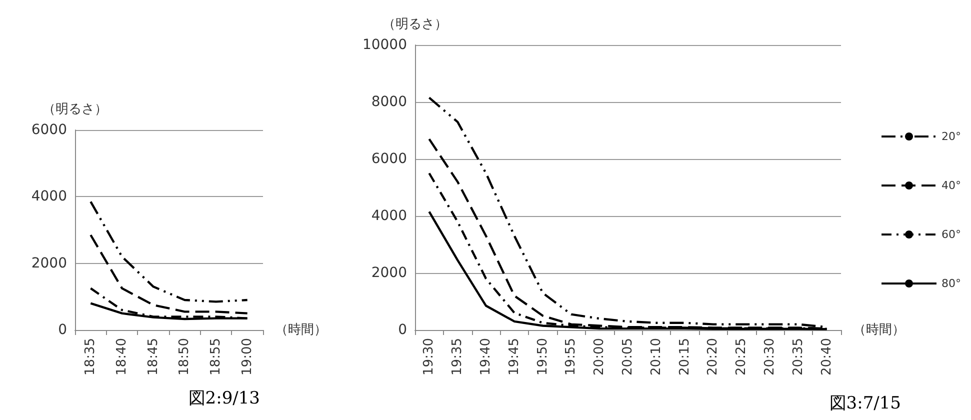  What do you see at coordinates (684, 357) in the screenshot?
I see `x-tick-label: 20:15` at bounding box center [684, 357].